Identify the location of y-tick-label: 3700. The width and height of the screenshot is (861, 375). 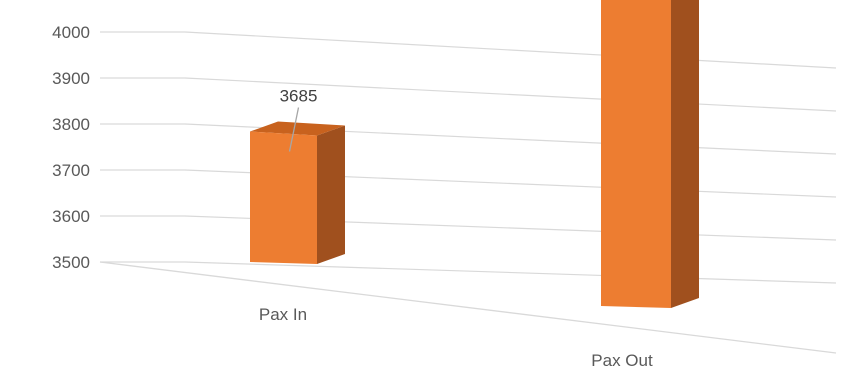
(71, 170).